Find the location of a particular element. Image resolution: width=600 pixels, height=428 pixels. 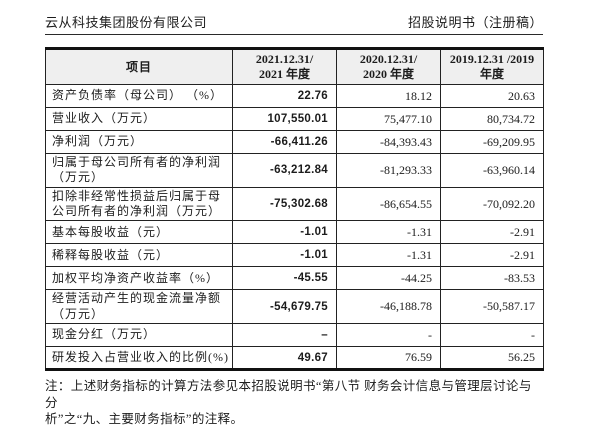

value-2020: -81,293.33 is located at coordinates (388, 170).